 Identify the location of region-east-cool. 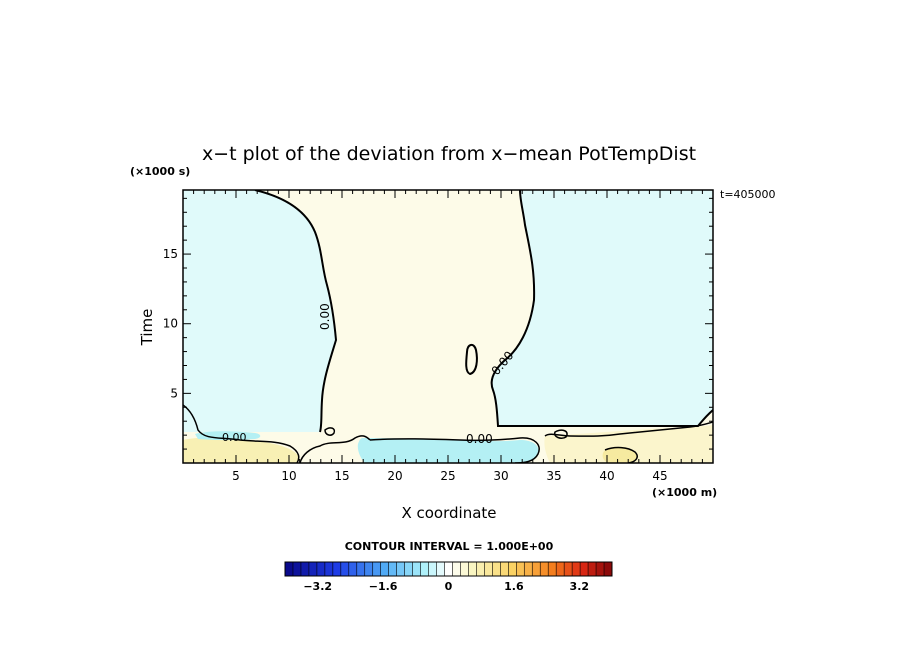
(602, 308).